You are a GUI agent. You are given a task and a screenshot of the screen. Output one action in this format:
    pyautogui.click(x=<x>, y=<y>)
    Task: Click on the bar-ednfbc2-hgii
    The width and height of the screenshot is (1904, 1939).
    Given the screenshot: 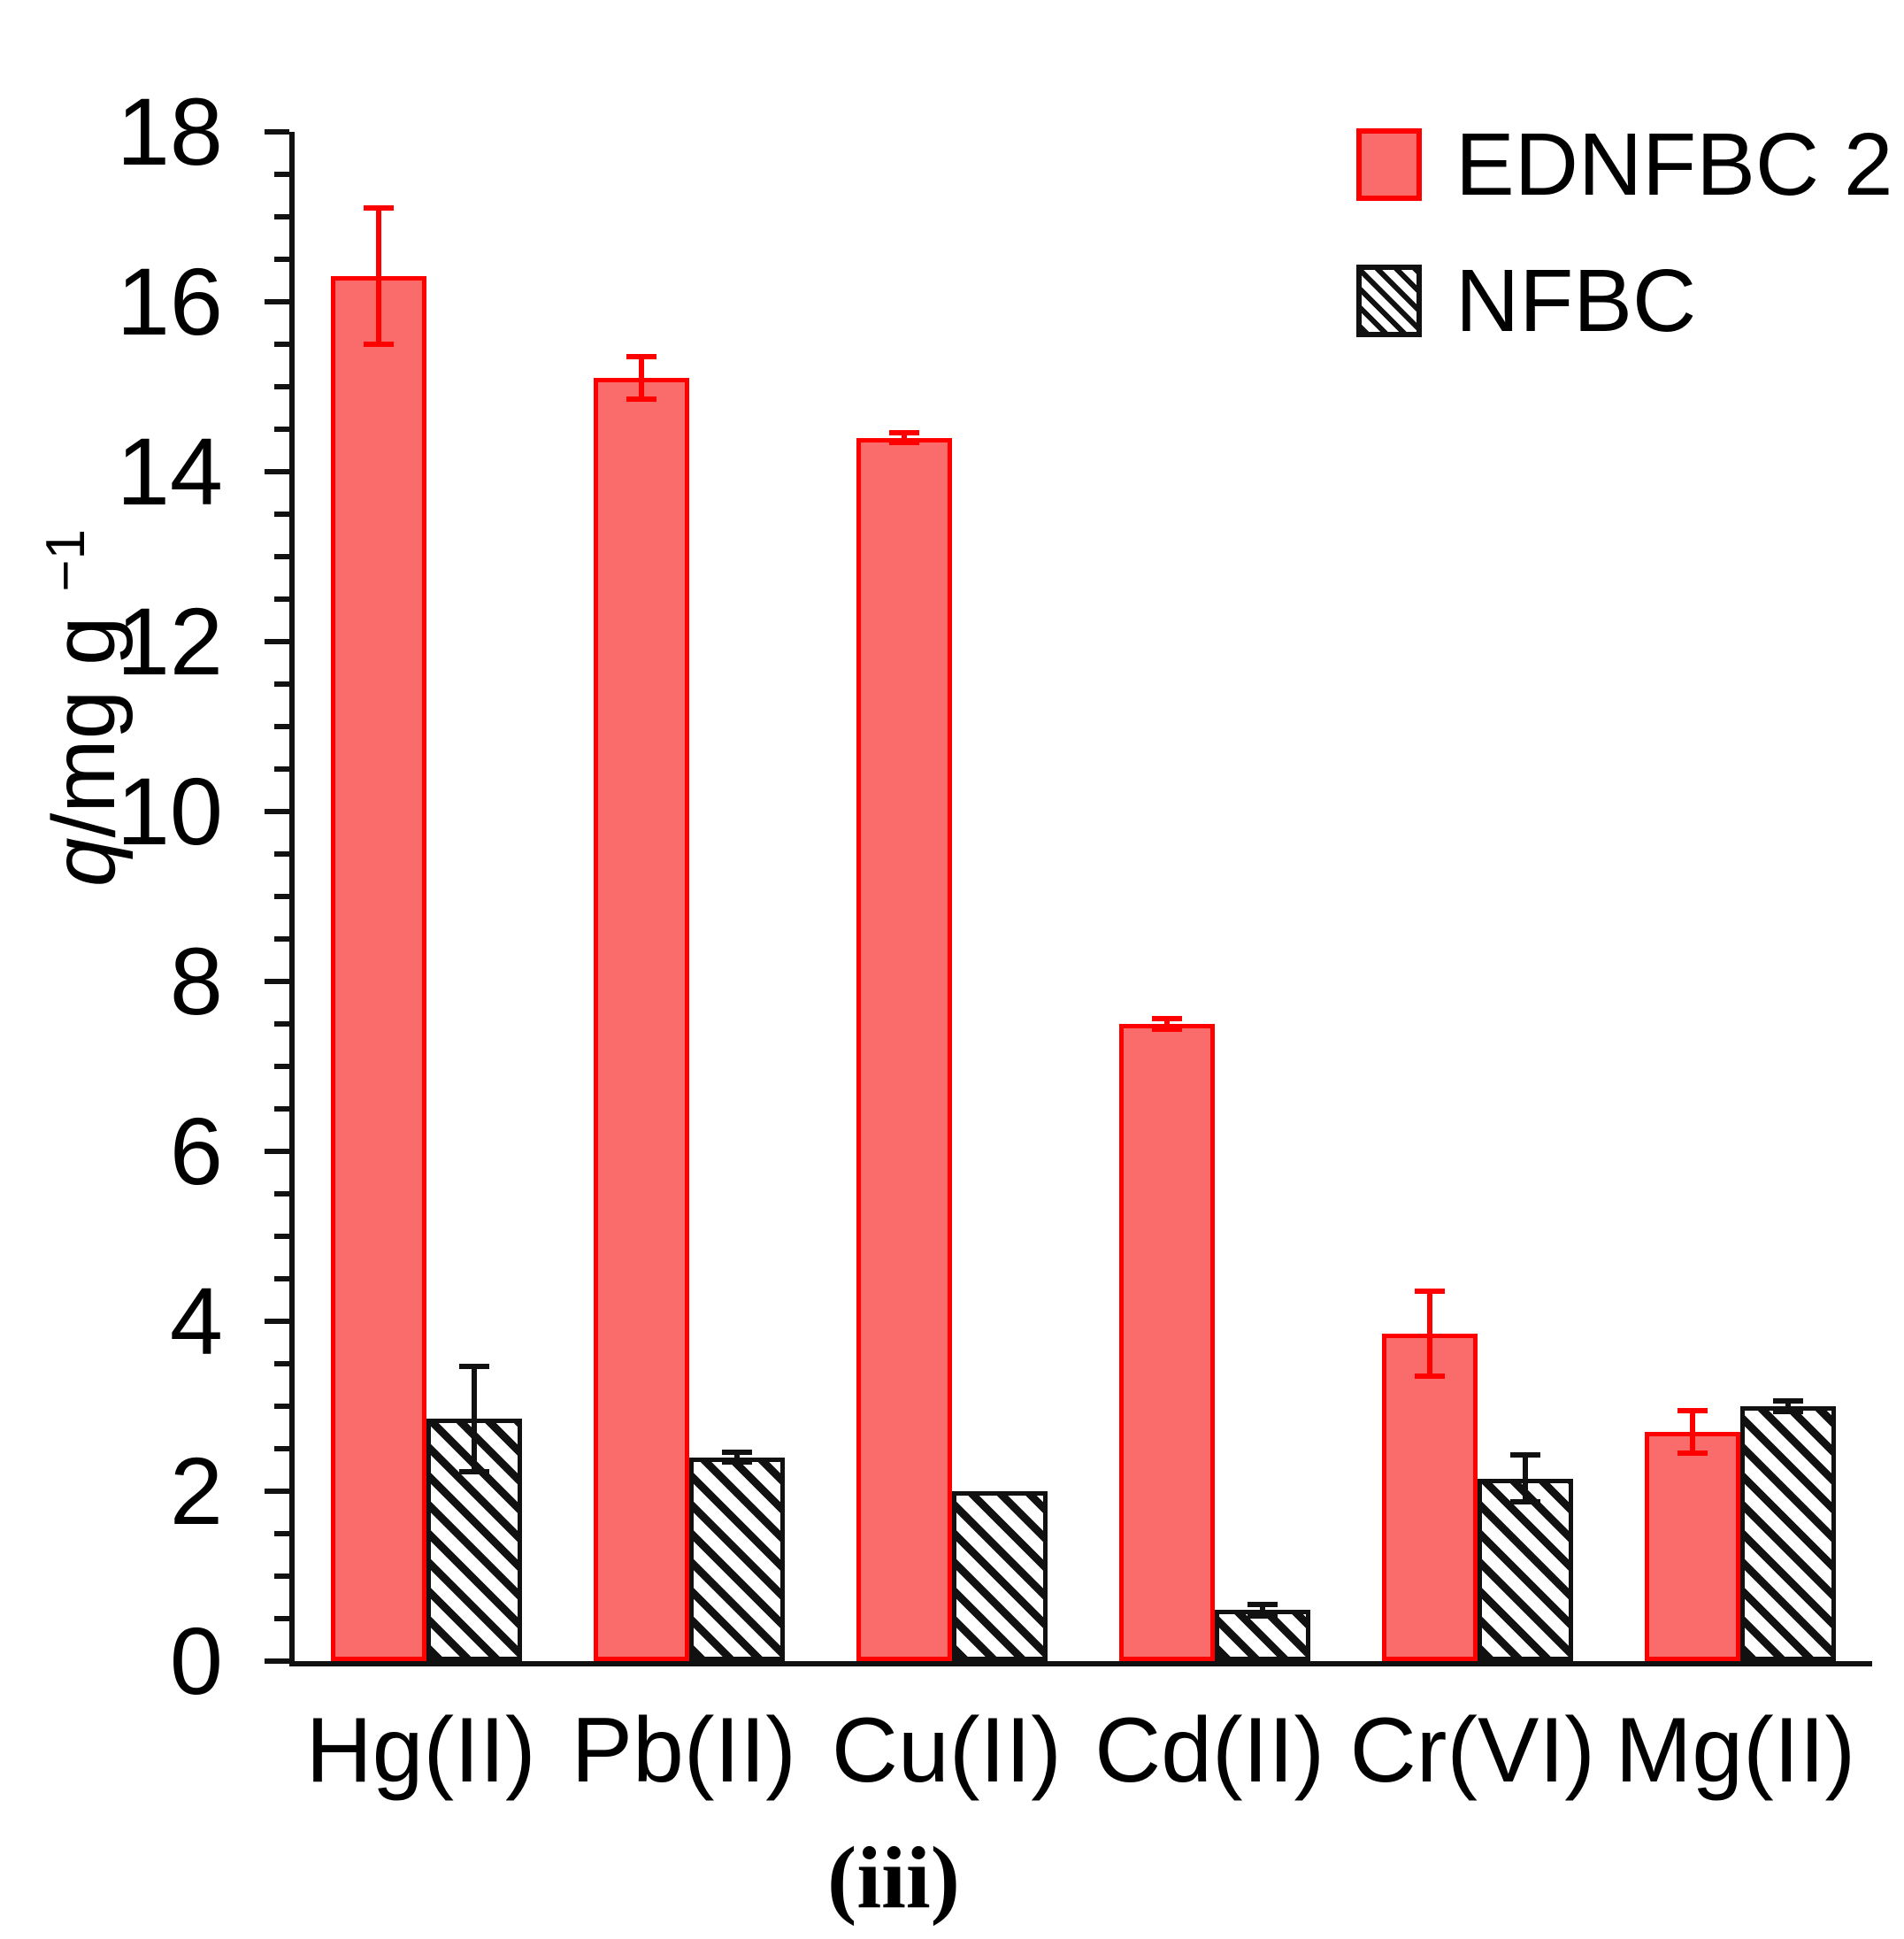 What is the action you would take?
    pyautogui.click(x=378, y=968)
    